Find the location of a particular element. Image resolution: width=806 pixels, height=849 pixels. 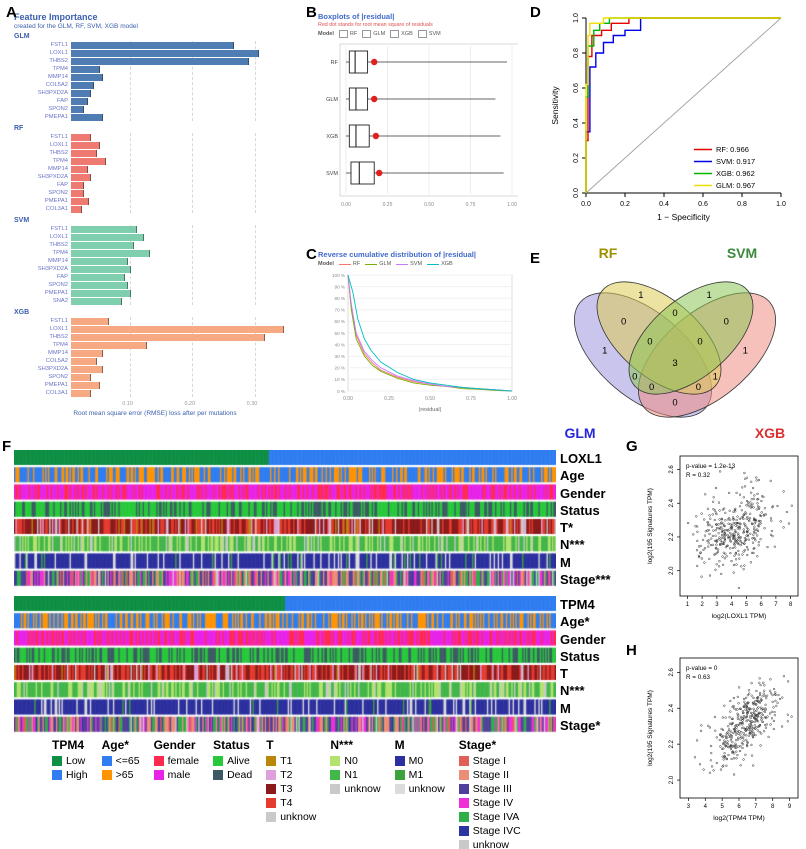

legend-item: XGB is located at coordinates (440, 264).